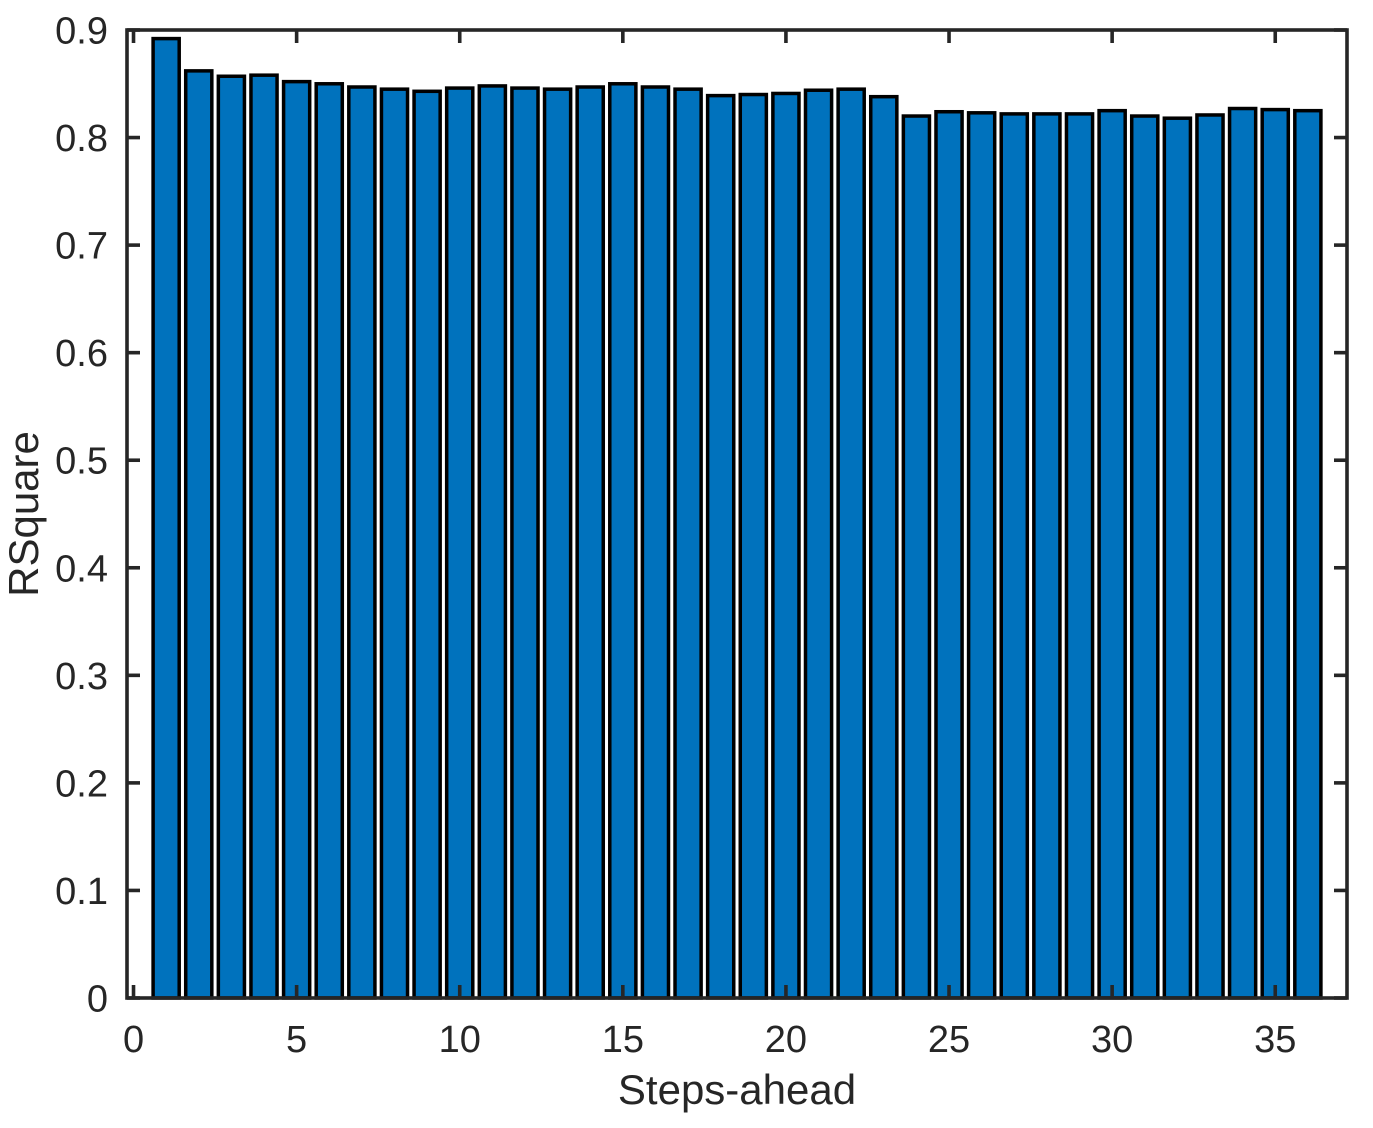  I want to click on y-tick-label: 0.9, so click(81, 32).